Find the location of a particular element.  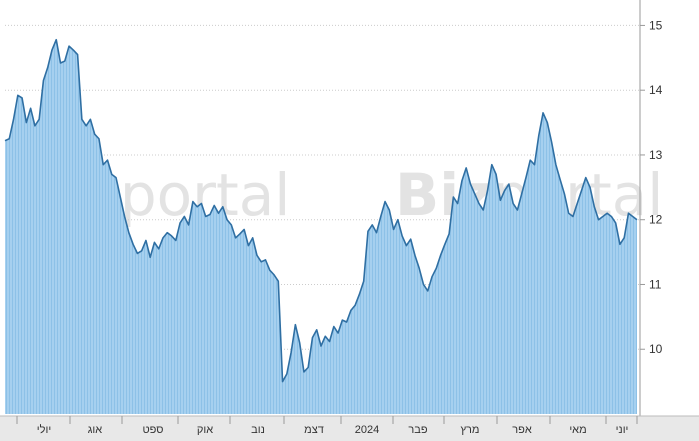

y-tick-label: 10 is located at coordinates (656, 349).